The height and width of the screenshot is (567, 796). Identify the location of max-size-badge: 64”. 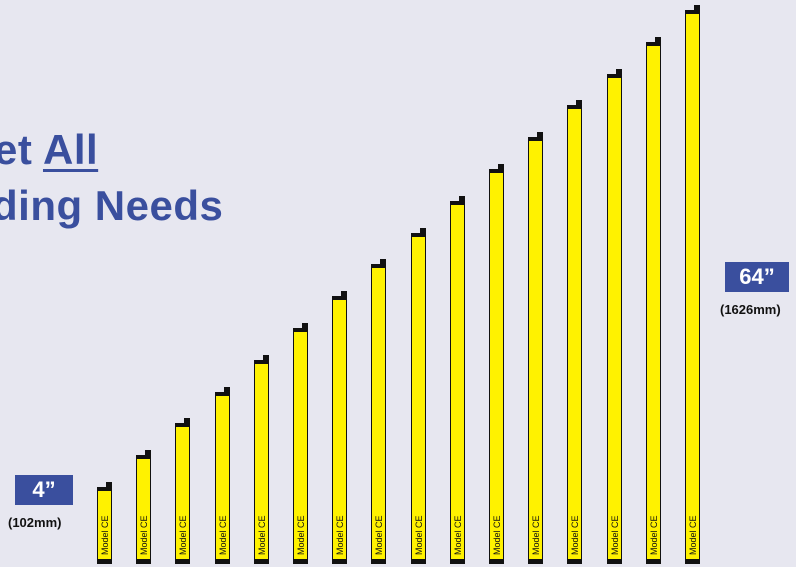
(757, 277).